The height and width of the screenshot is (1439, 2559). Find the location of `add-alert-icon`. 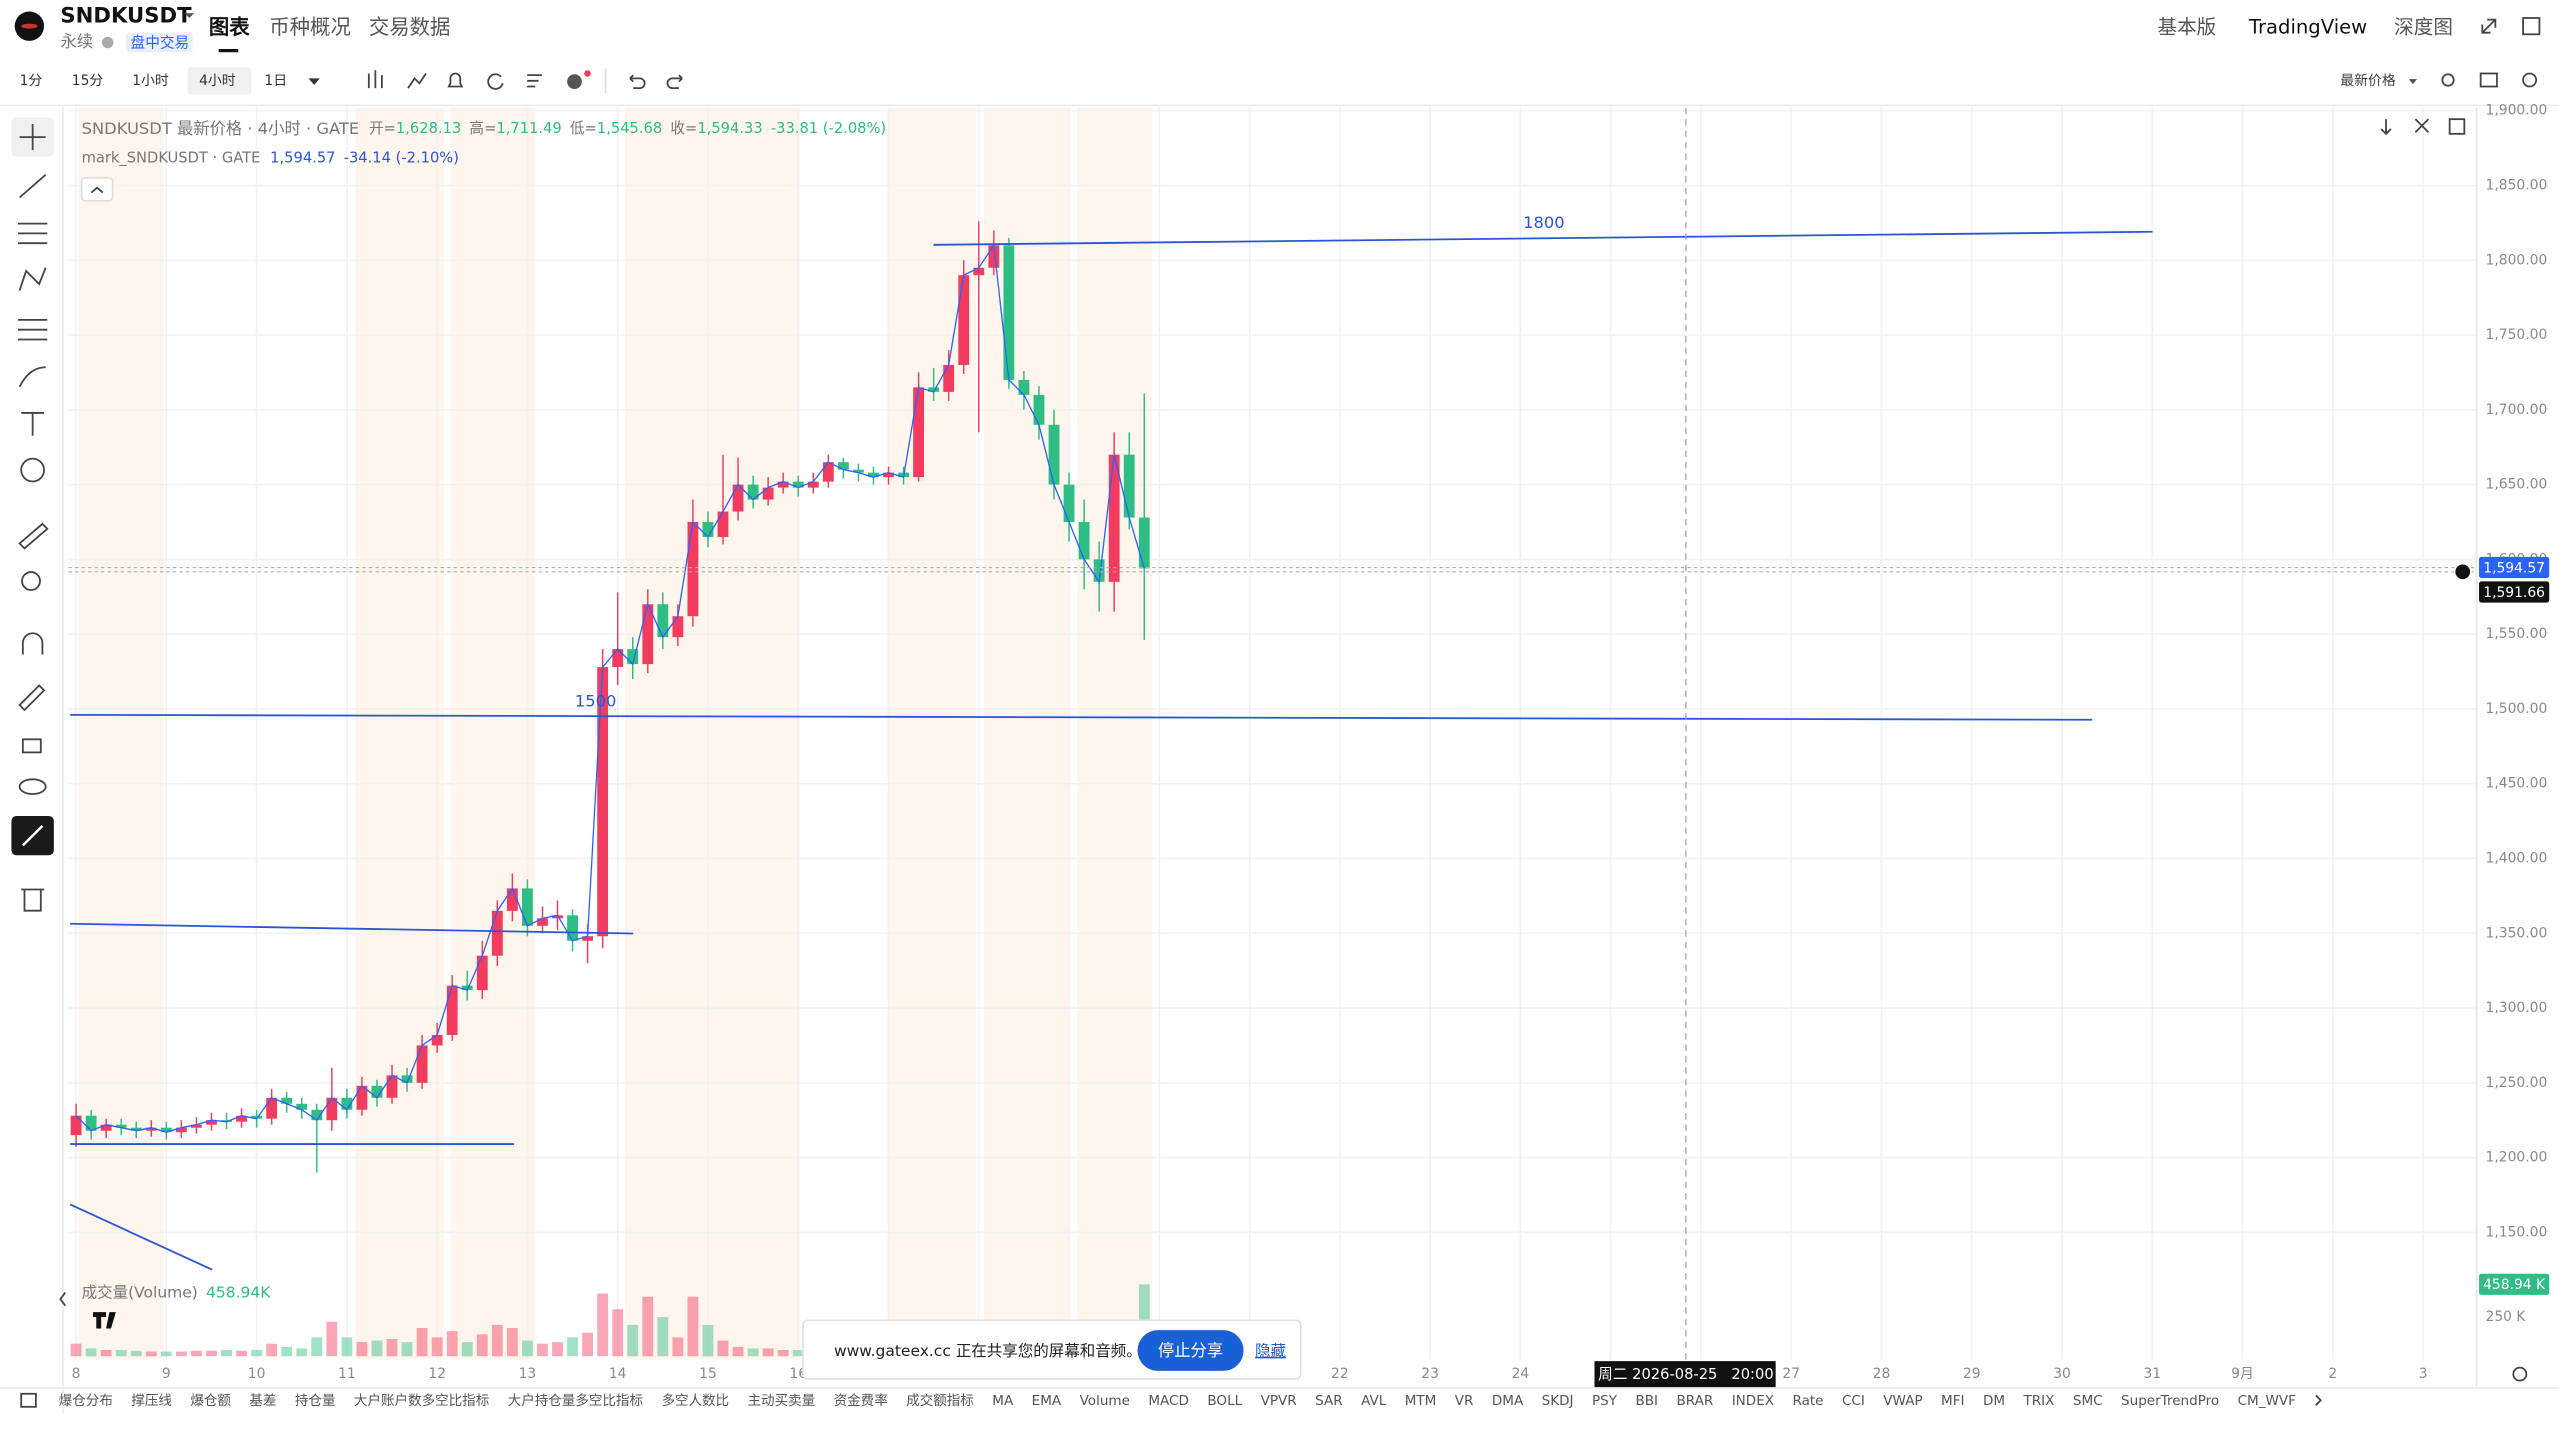

add-alert-icon is located at coordinates (2462, 571).